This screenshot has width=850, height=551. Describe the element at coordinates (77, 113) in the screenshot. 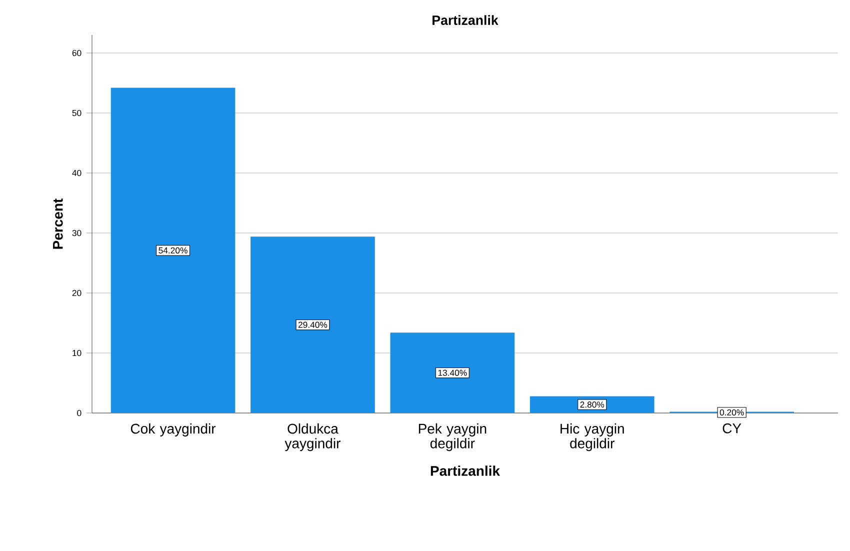

I see `y-tick-label: 50` at that location.